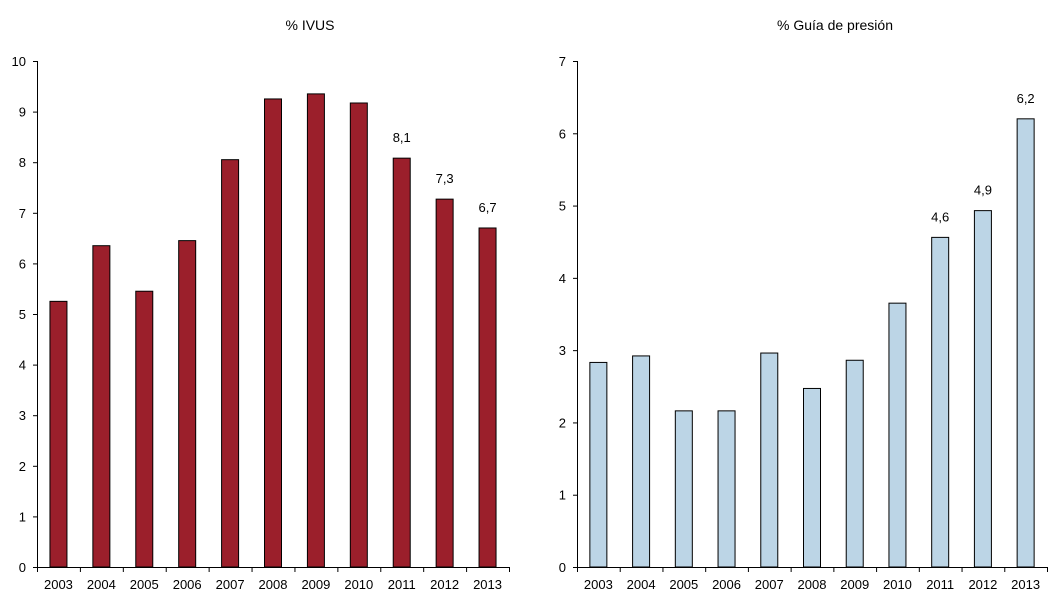  What do you see at coordinates (940, 216) in the screenshot?
I see `data-label: 4,6` at bounding box center [940, 216].